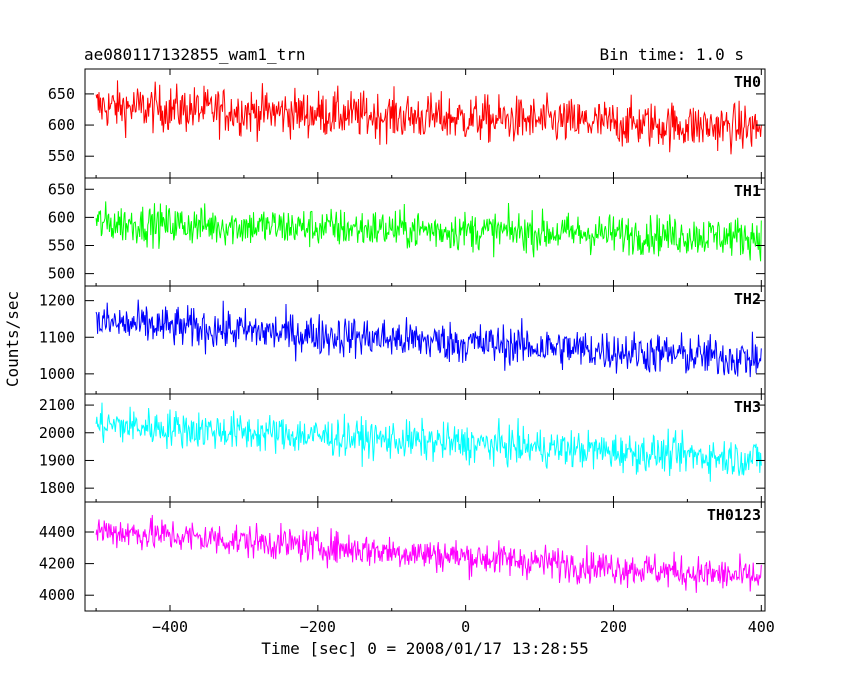 The width and height of the screenshot is (850, 680). What do you see at coordinates (672, 54) in the screenshot?
I see `bin-time-label: Bin time: 1.0 s` at bounding box center [672, 54].